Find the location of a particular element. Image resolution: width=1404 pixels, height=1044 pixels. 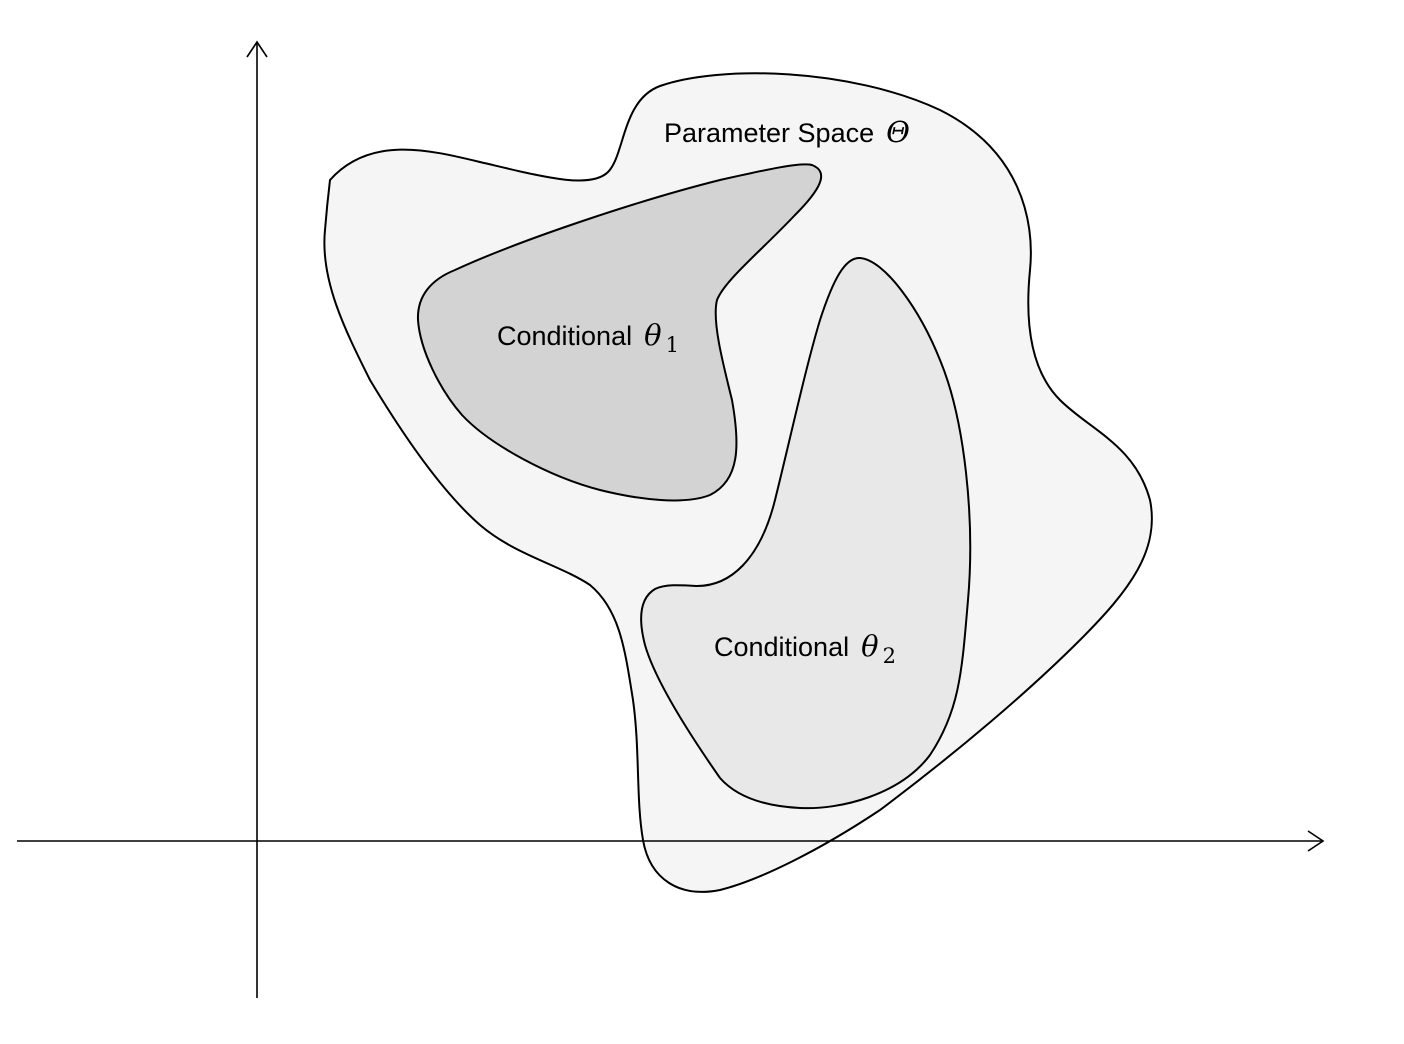

conditional-theta1-label: Conditional θ 1 is located at coordinates (588, 337).